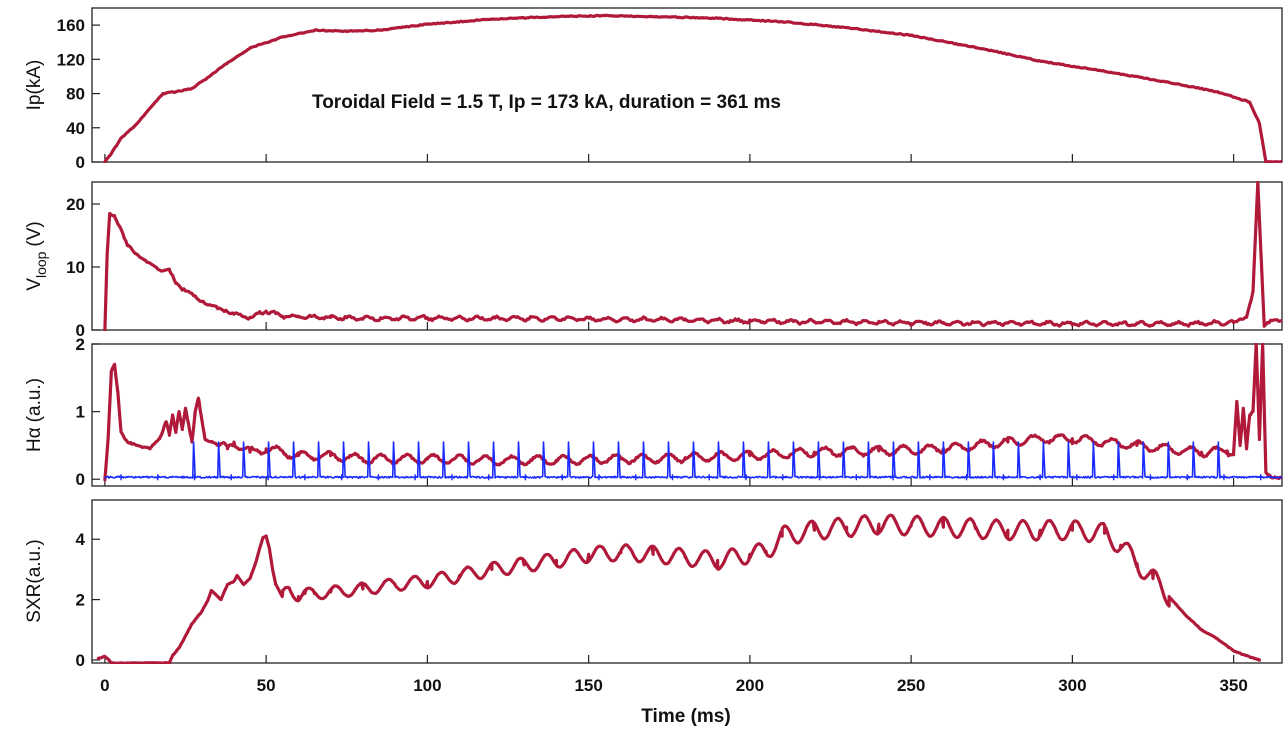 This screenshot has height=731, width=1285. I want to click on sxr-ytick-label: 4, so click(81, 539).